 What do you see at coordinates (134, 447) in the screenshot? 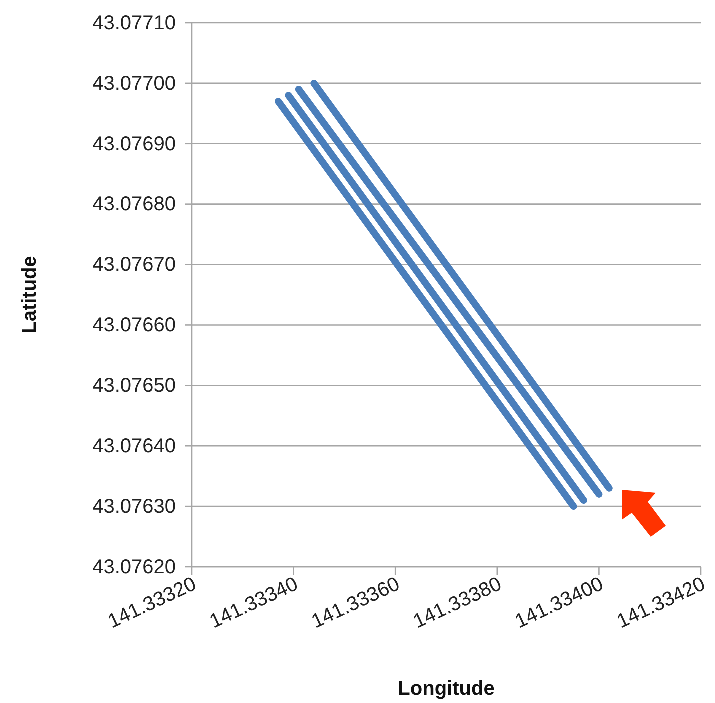
I see `y-tick-label: 43.07640` at bounding box center [134, 447].